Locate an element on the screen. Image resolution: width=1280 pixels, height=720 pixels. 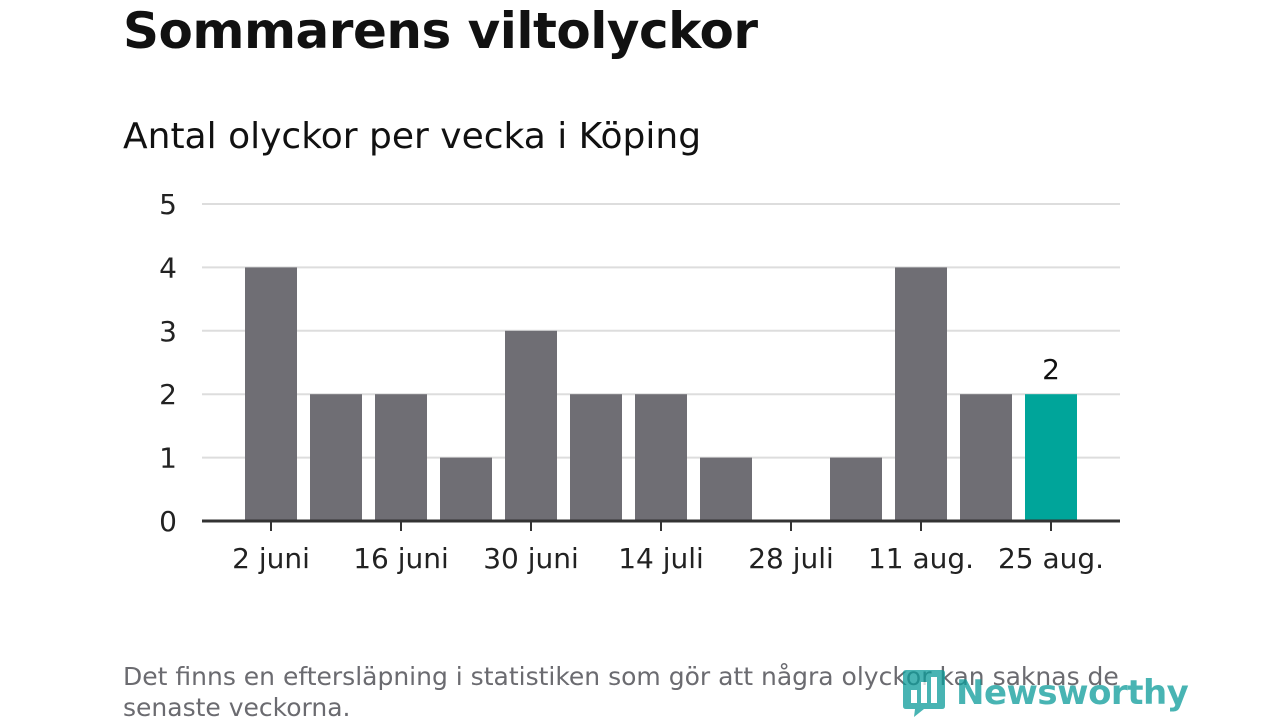
x-tick-label: 14 juli is located at coordinates (661, 558).